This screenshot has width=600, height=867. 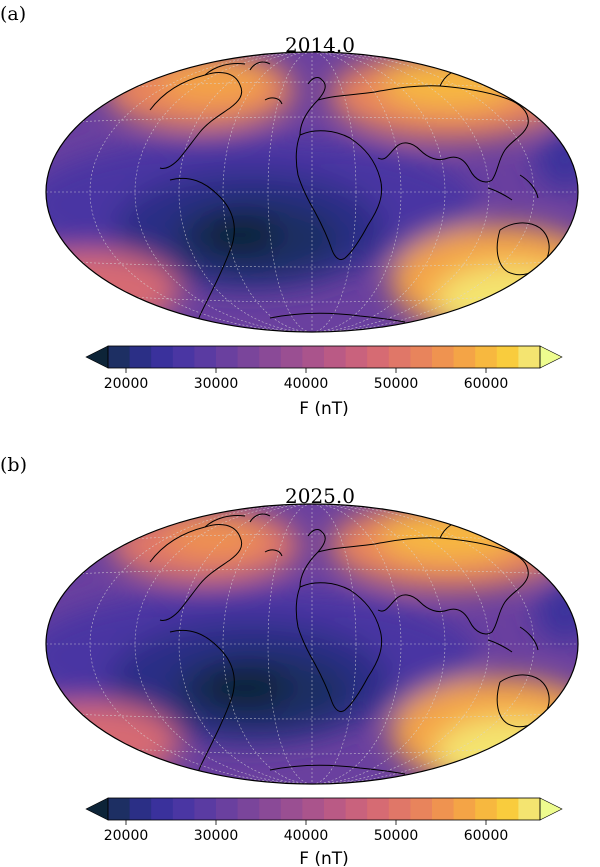 I want to click on panel-label-a: (a), so click(x=13, y=14).